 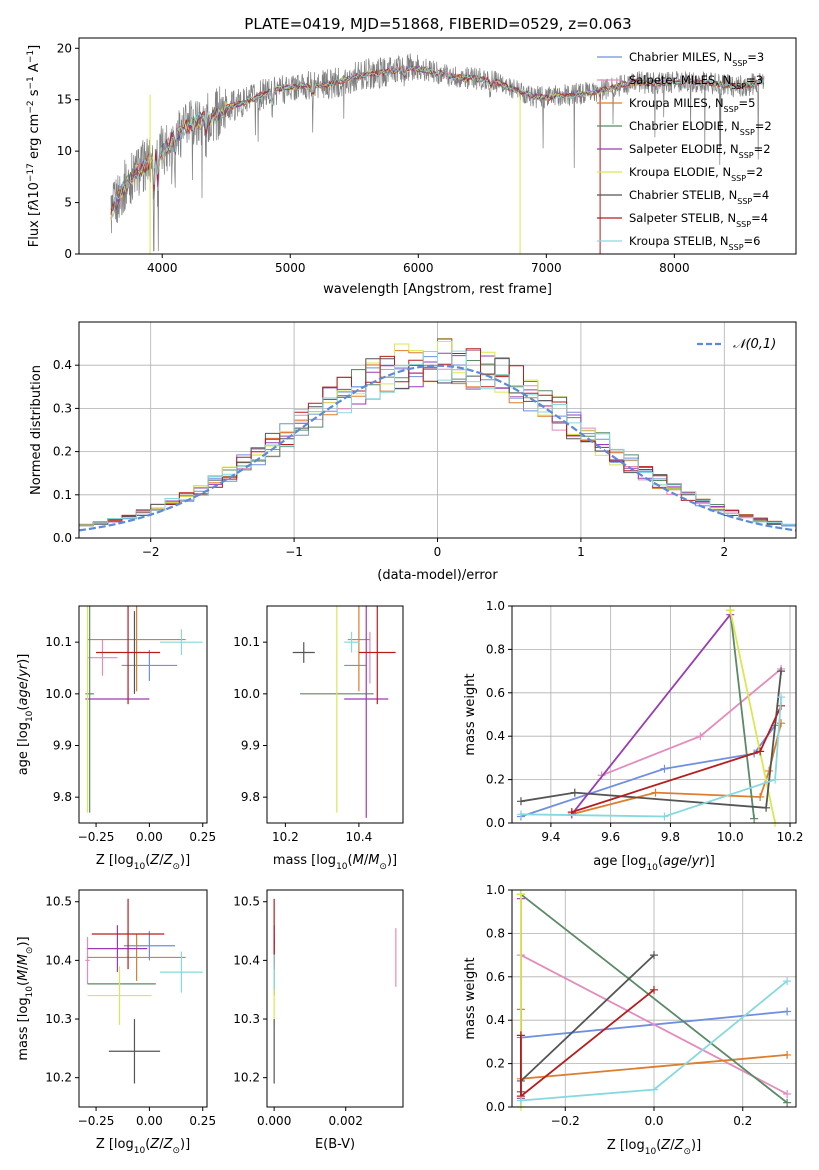 I want to click on model-spectrum-kroupa-stelib, so click(x=437, y=142).